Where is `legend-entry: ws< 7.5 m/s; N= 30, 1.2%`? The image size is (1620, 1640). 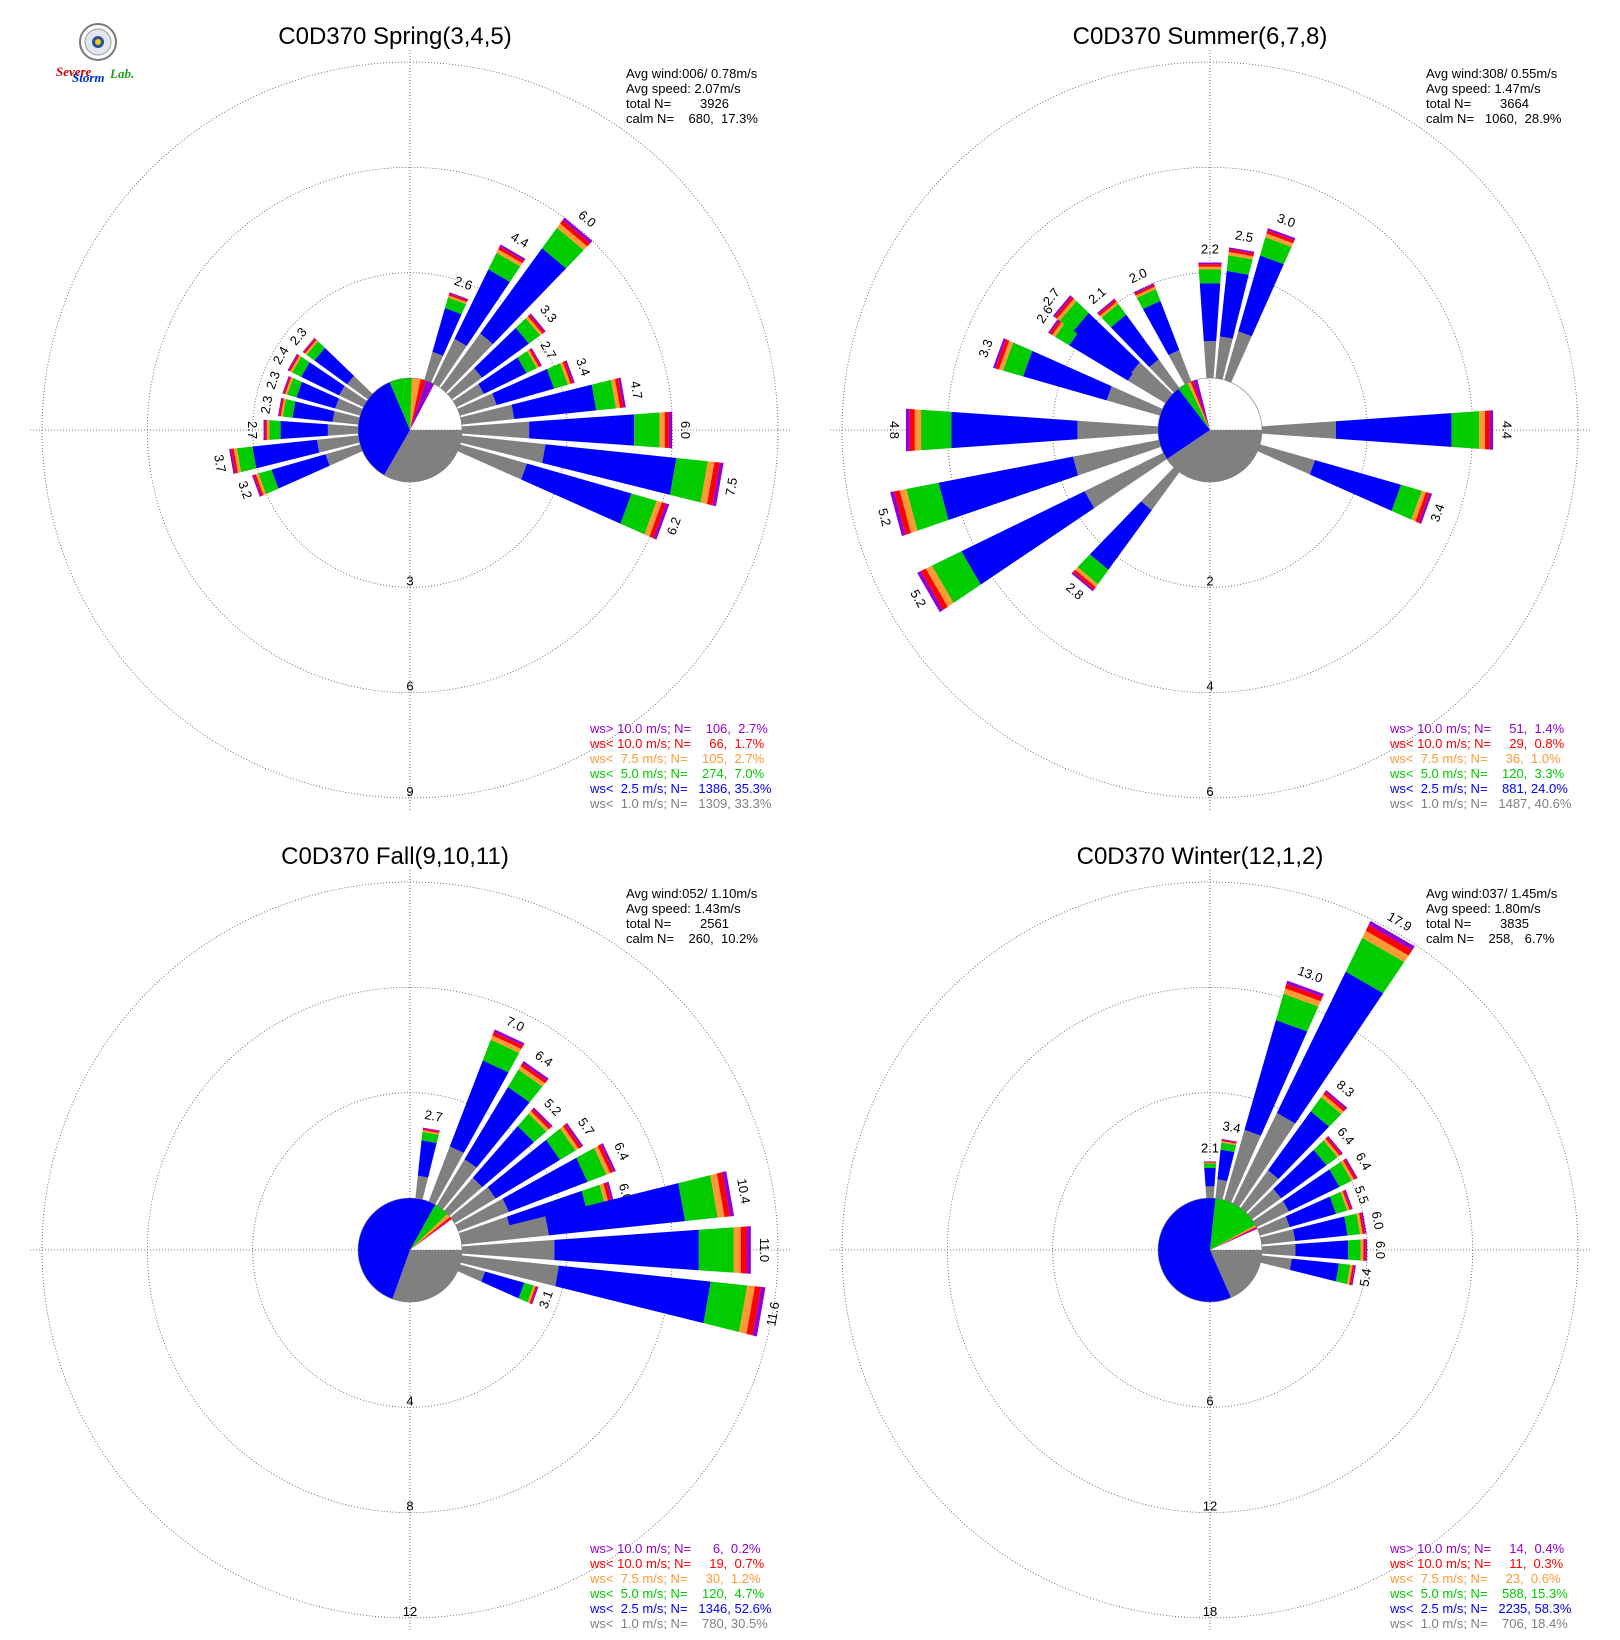 legend-entry: ws< 7.5 m/s; N= 30, 1.2% is located at coordinates (675, 1578).